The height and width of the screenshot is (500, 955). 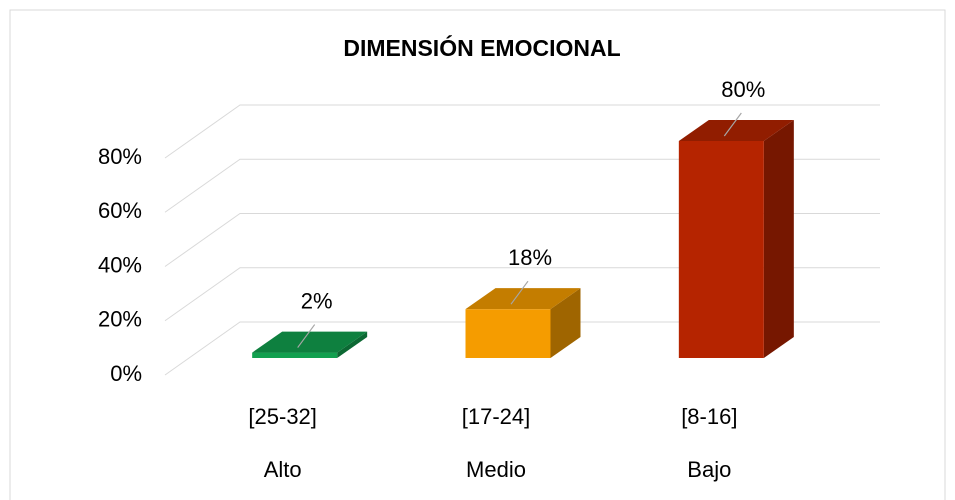 I want to click on data-label: 18%, so click(x=530, y=257).